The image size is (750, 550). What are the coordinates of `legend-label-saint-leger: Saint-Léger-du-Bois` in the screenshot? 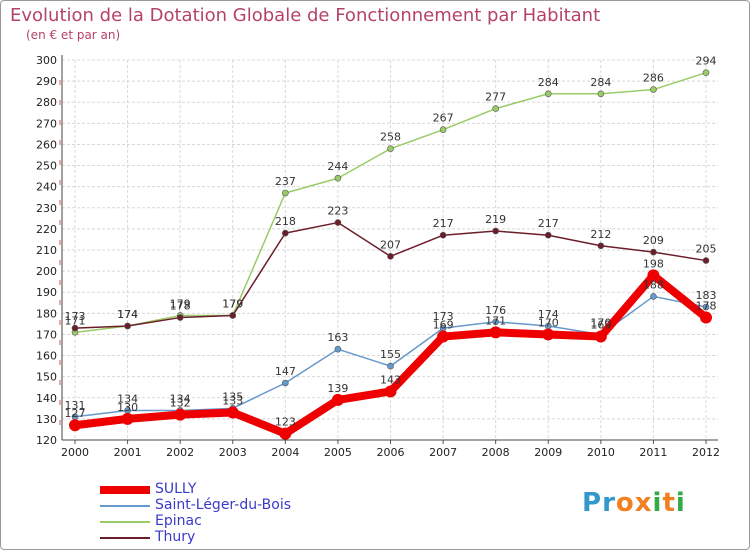 It's located at (223, 505).